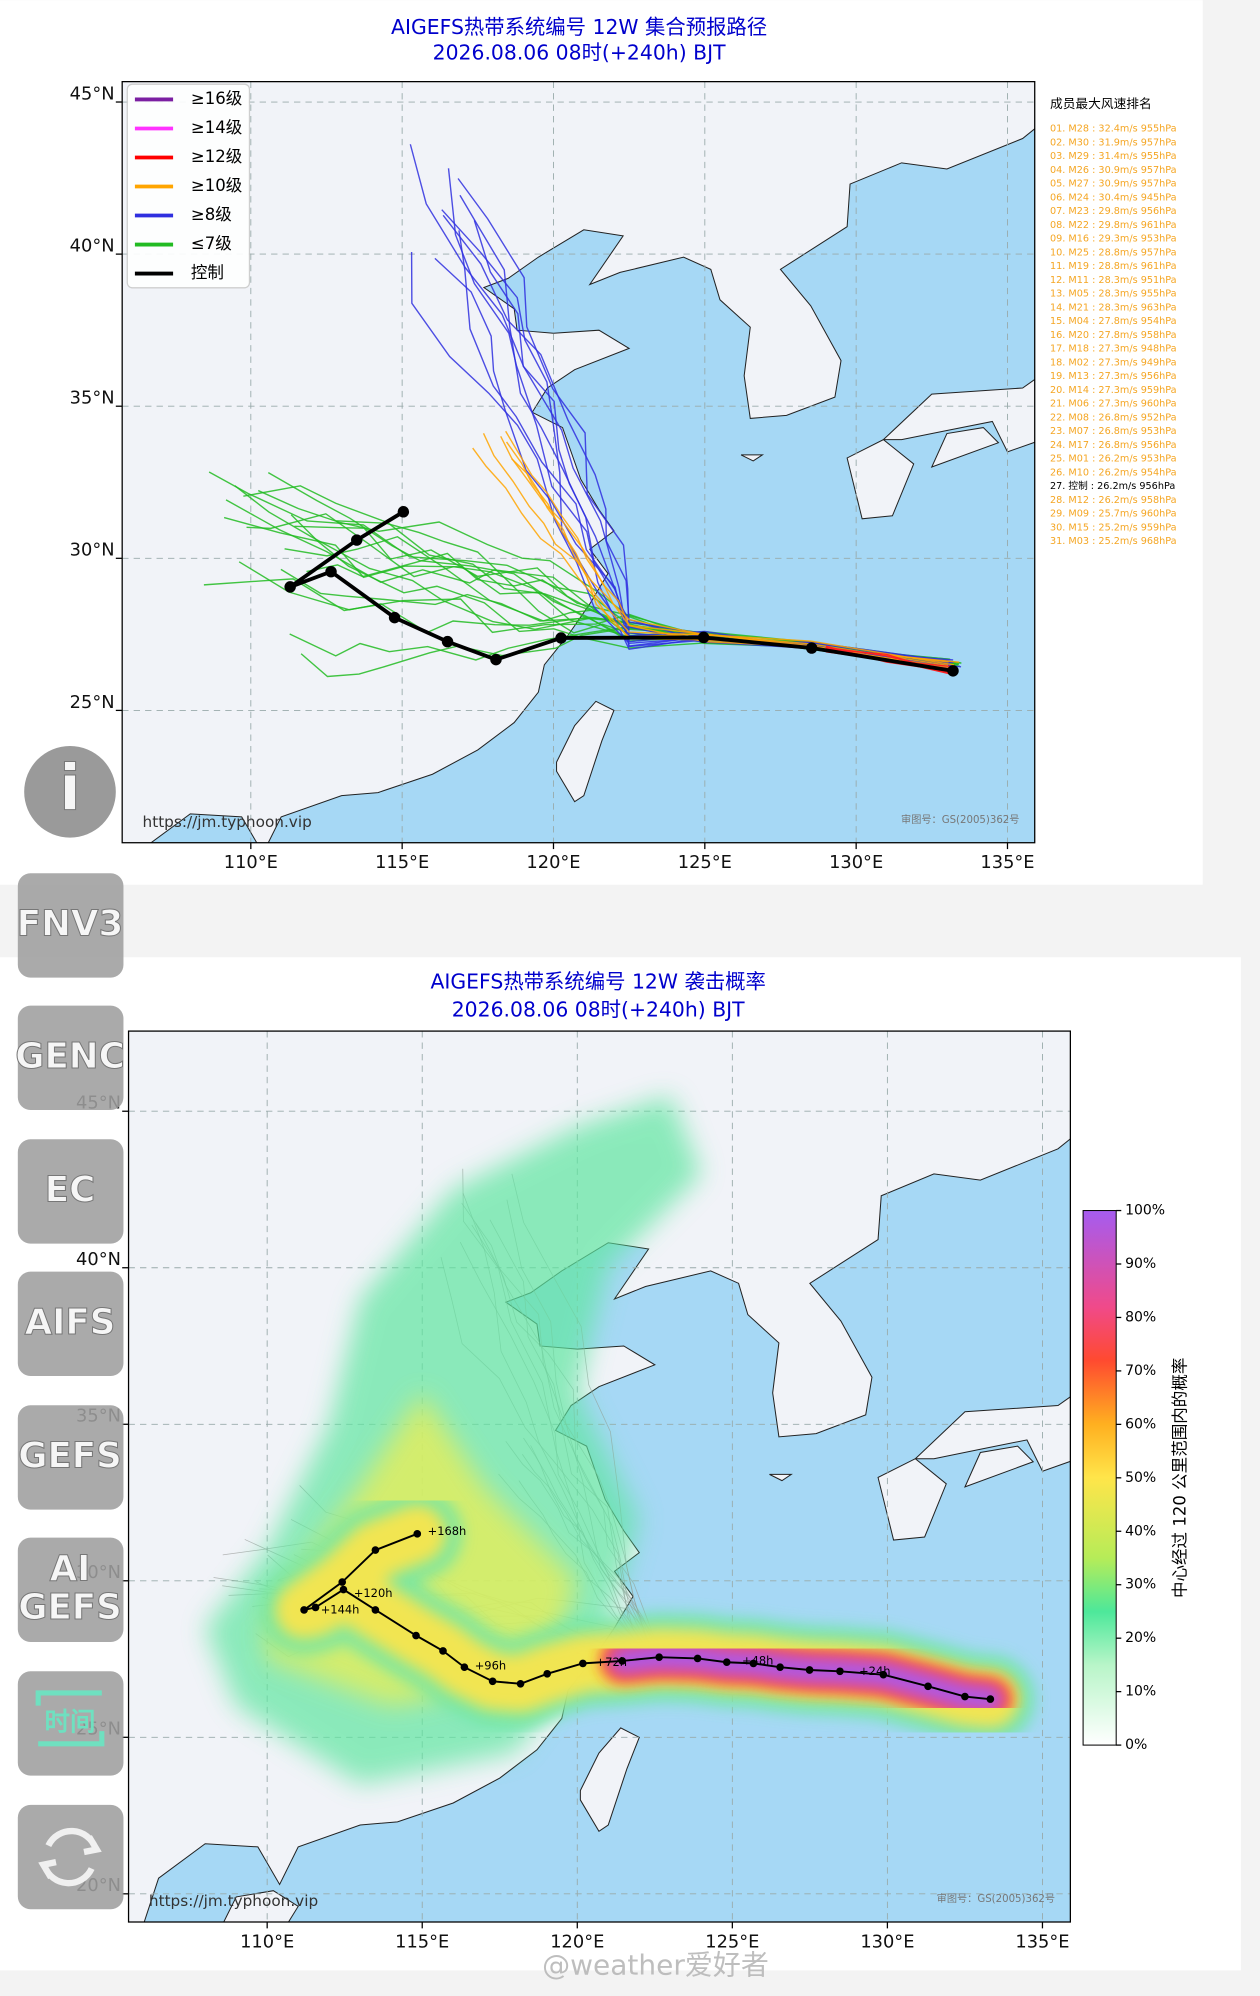 The width and height of the screenshot is (1260, 1996). Describe the element at coordinates (1113, 417) in the screenshot. I see `ranking-entry: 22. M08 : 26.8m/s 952hPa` at that location.